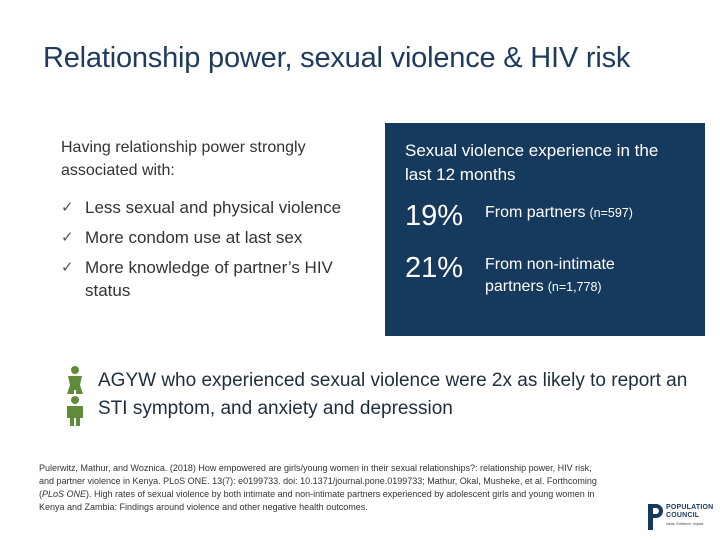 The width and height of the screenshot is (720, 540). Describe the element at coordinates (550, 275) in the screenshot. I see `stat-label: From non-intimate partners` at that location.